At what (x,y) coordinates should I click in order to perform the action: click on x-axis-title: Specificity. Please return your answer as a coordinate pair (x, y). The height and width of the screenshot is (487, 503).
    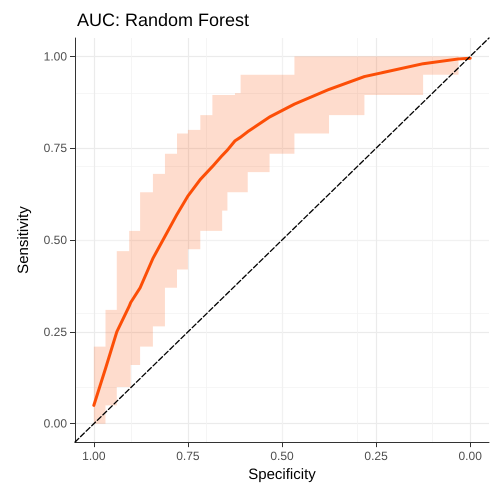
    Looking at the image, I should click on (282, 474).